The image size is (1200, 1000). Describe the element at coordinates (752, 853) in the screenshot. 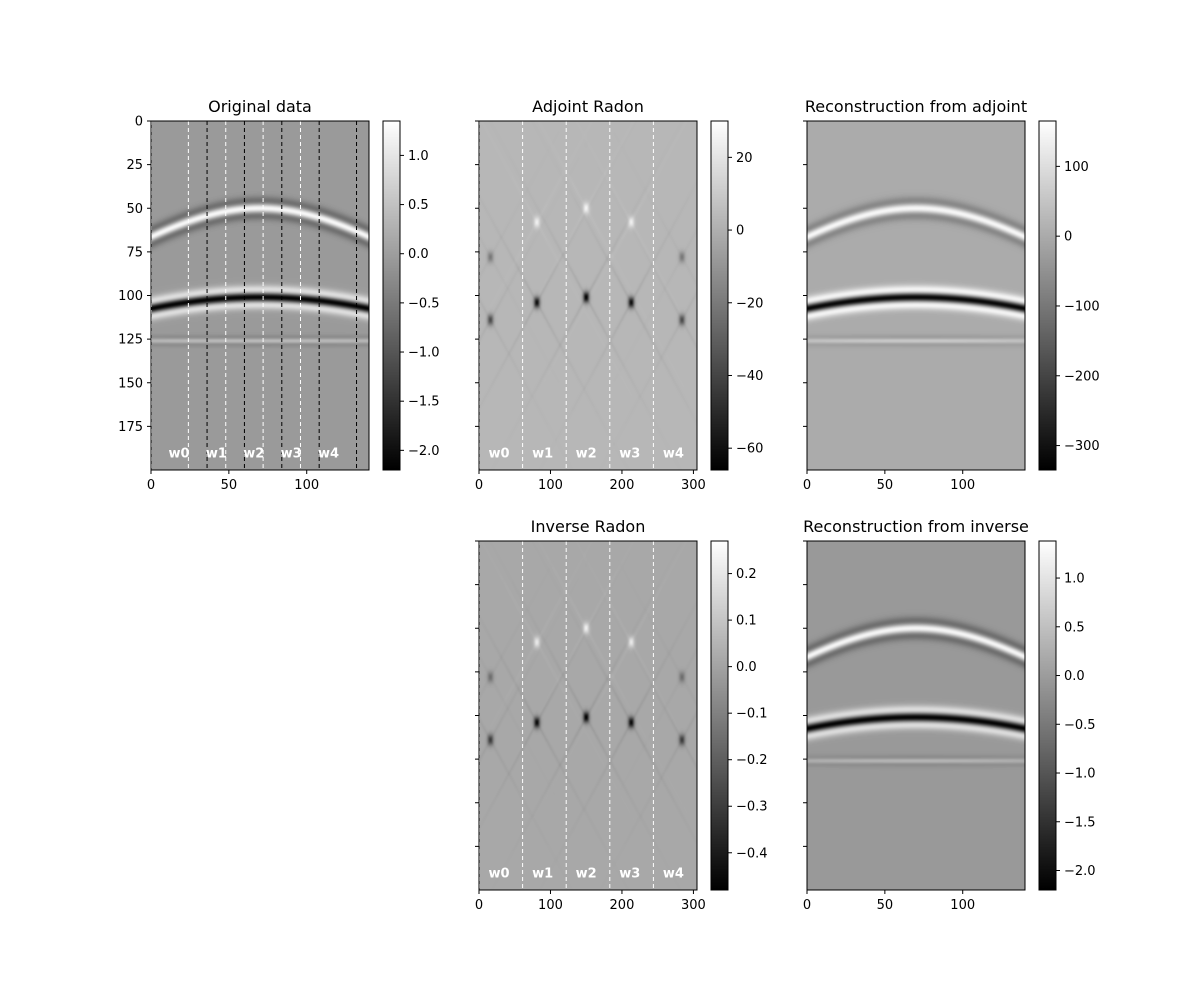

I see `inverse-colorbar-tick-label-6: −0.4` at that location.